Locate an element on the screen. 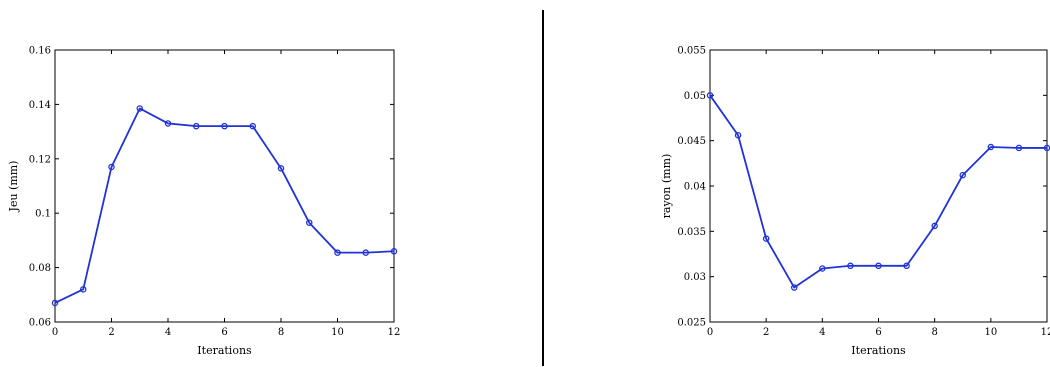 This screenshot has height=367, width=1050. x-tick-label-jeu-5: 10 is located at coordinates (337, 332).